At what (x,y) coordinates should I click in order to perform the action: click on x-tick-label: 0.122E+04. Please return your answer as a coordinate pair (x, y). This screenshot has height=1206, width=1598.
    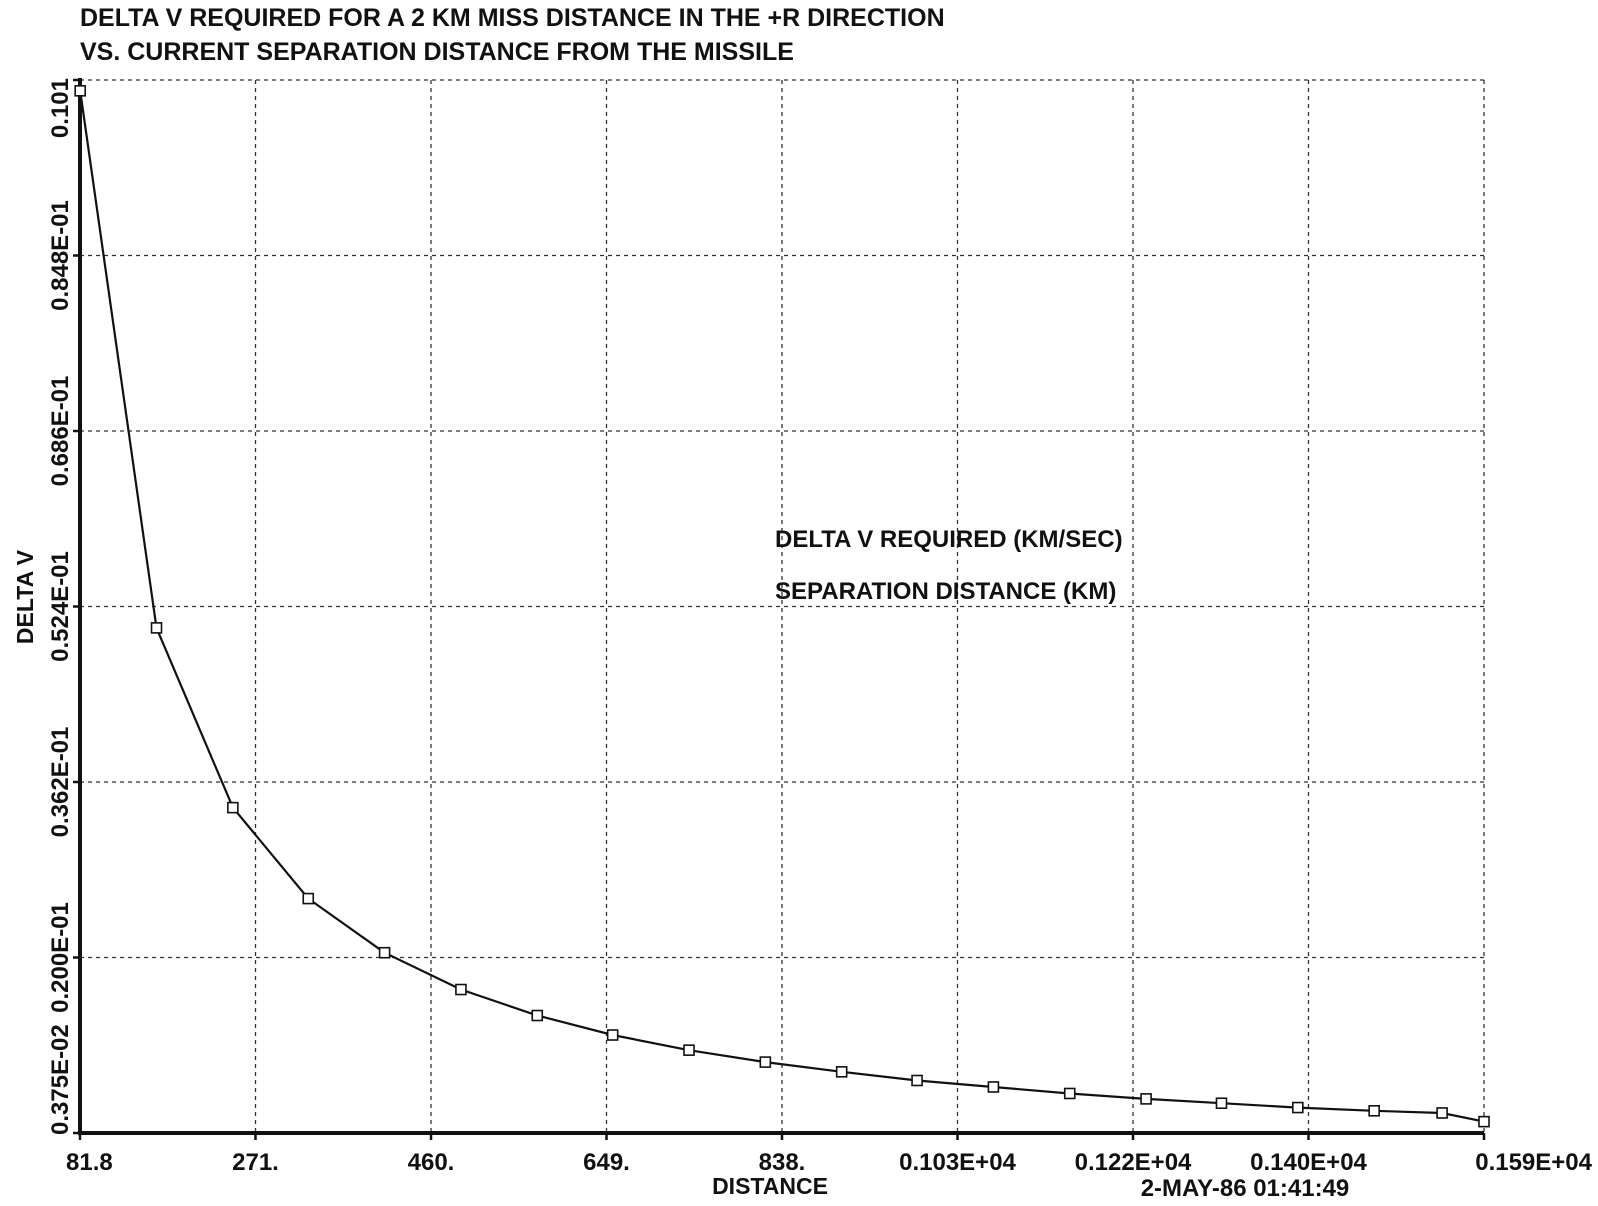
    Looking at the image, I should click on (1133, 1162).